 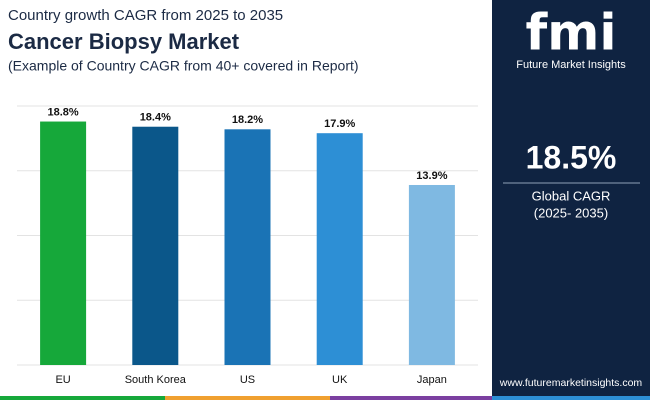 I want to click on highlight-period: (2025- 2035), so click(x=571, y=212).